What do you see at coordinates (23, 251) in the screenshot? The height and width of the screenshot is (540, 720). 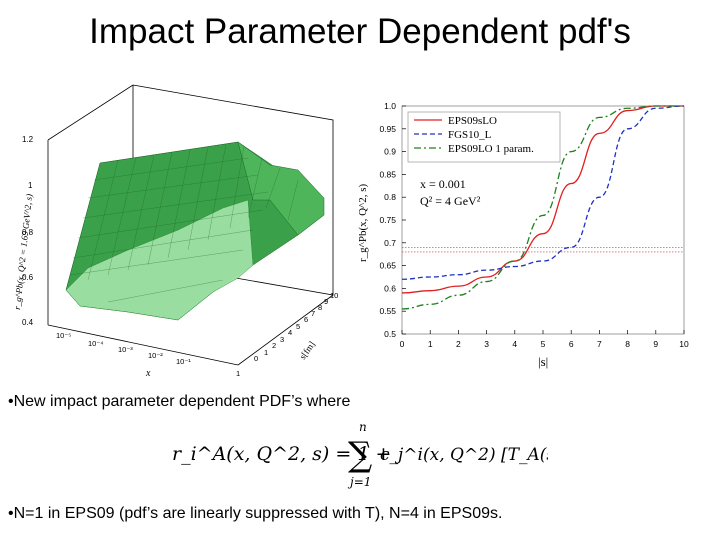 I see `z-axis-label: r_g^Pb(x, Q^2 = 1.69 GeV^2, s)` at bounding box center [23, 251].